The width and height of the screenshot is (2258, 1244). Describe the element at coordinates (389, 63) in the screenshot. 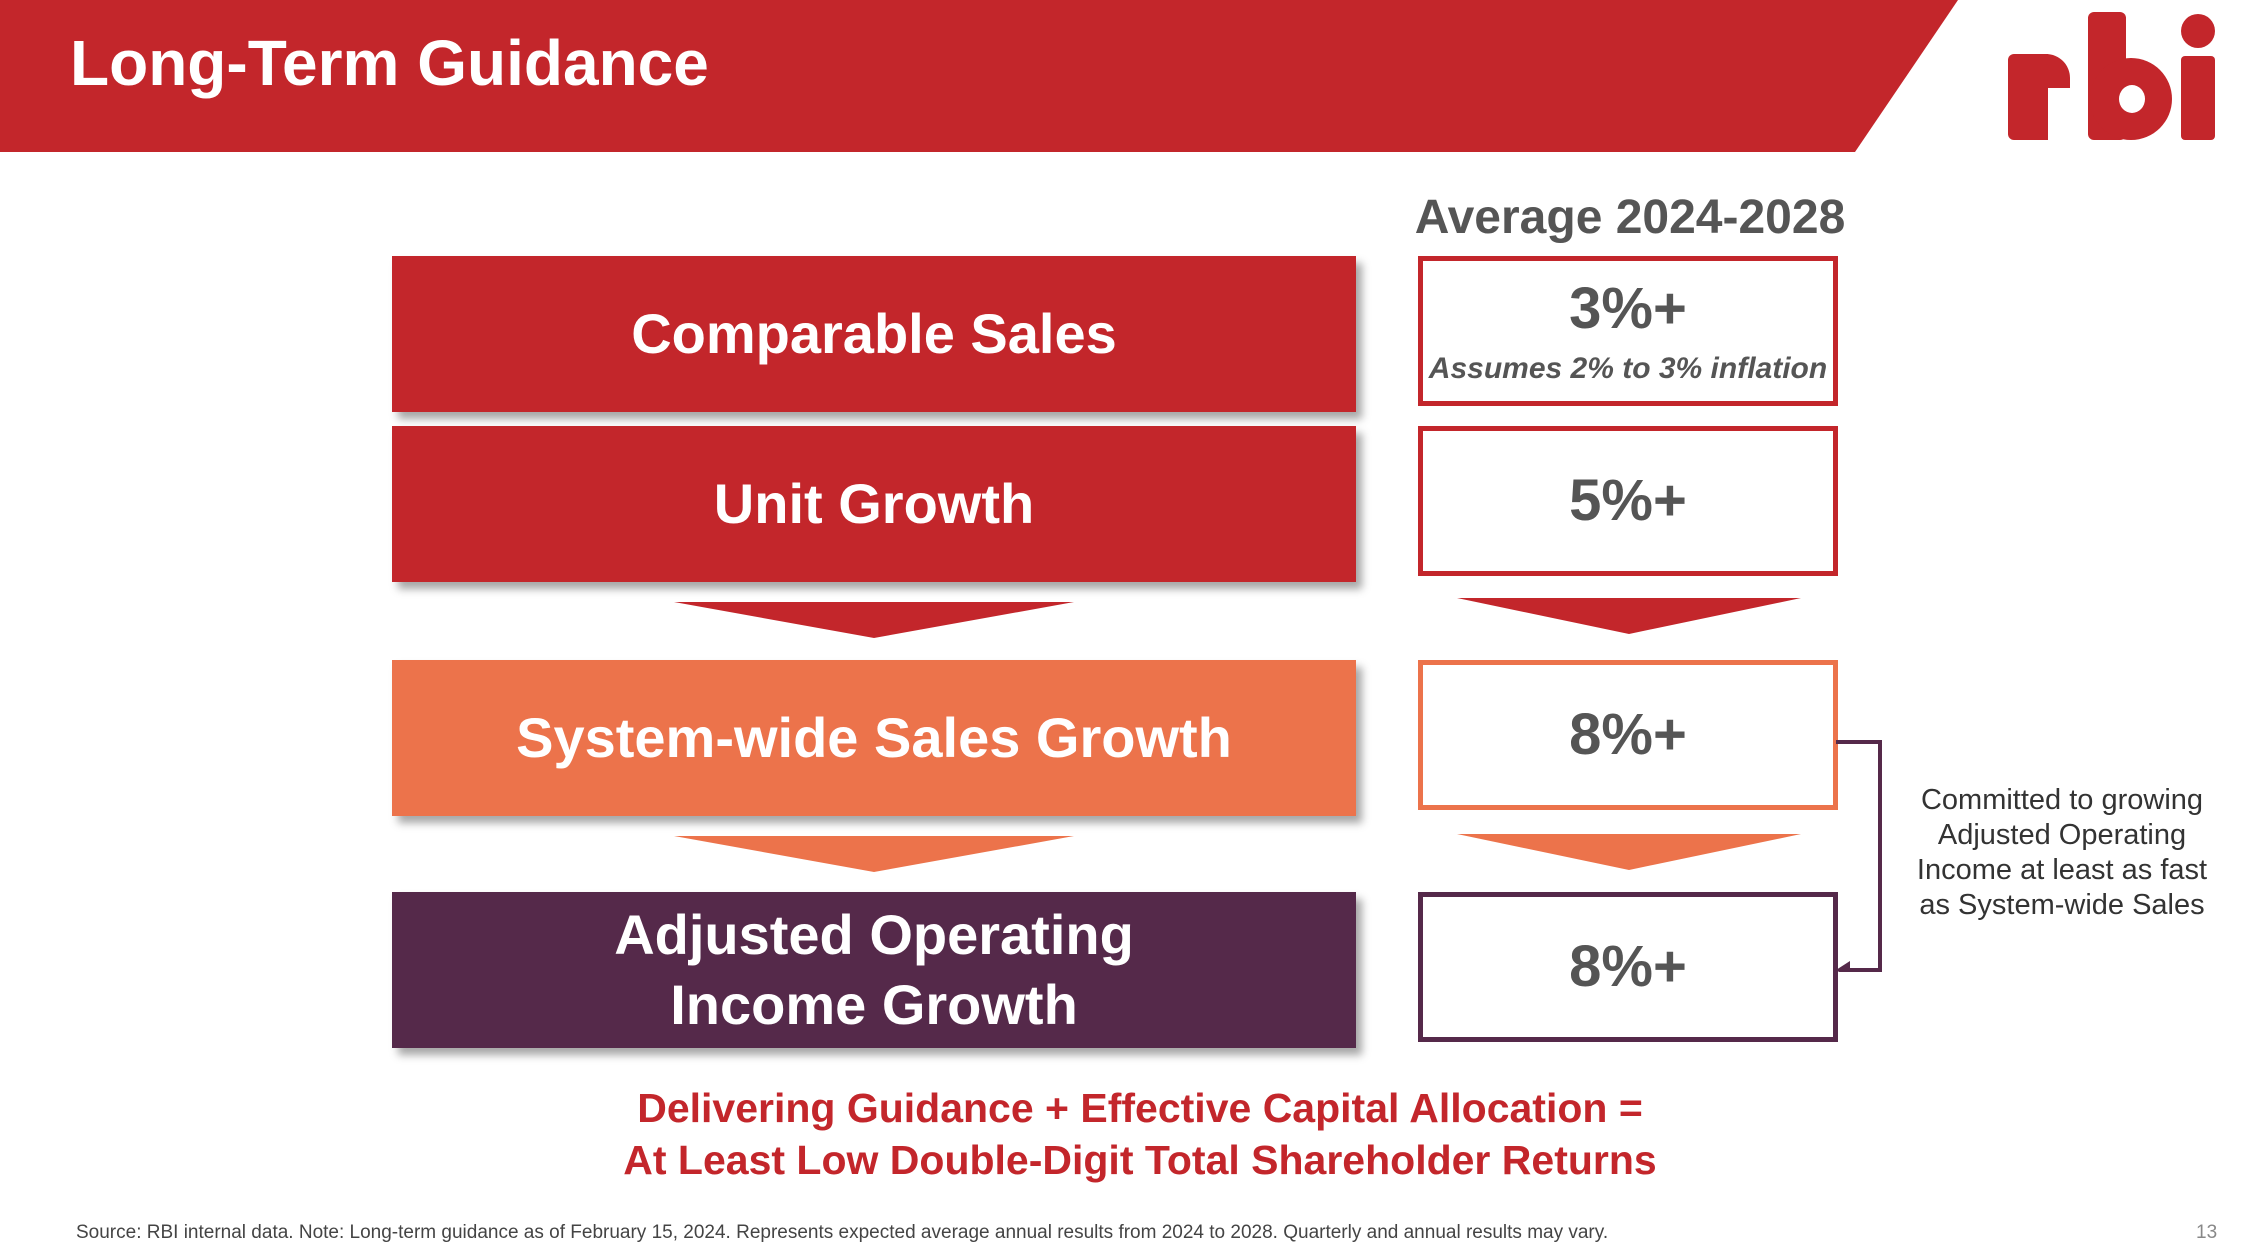

I see `page-title: Long-Term Guidance` at that location.